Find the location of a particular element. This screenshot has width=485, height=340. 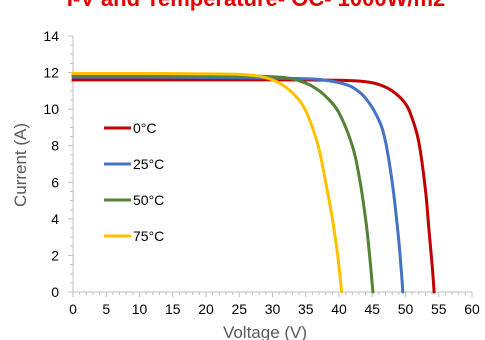

x-tick-label: 5 is located at coordinates (106, 309).